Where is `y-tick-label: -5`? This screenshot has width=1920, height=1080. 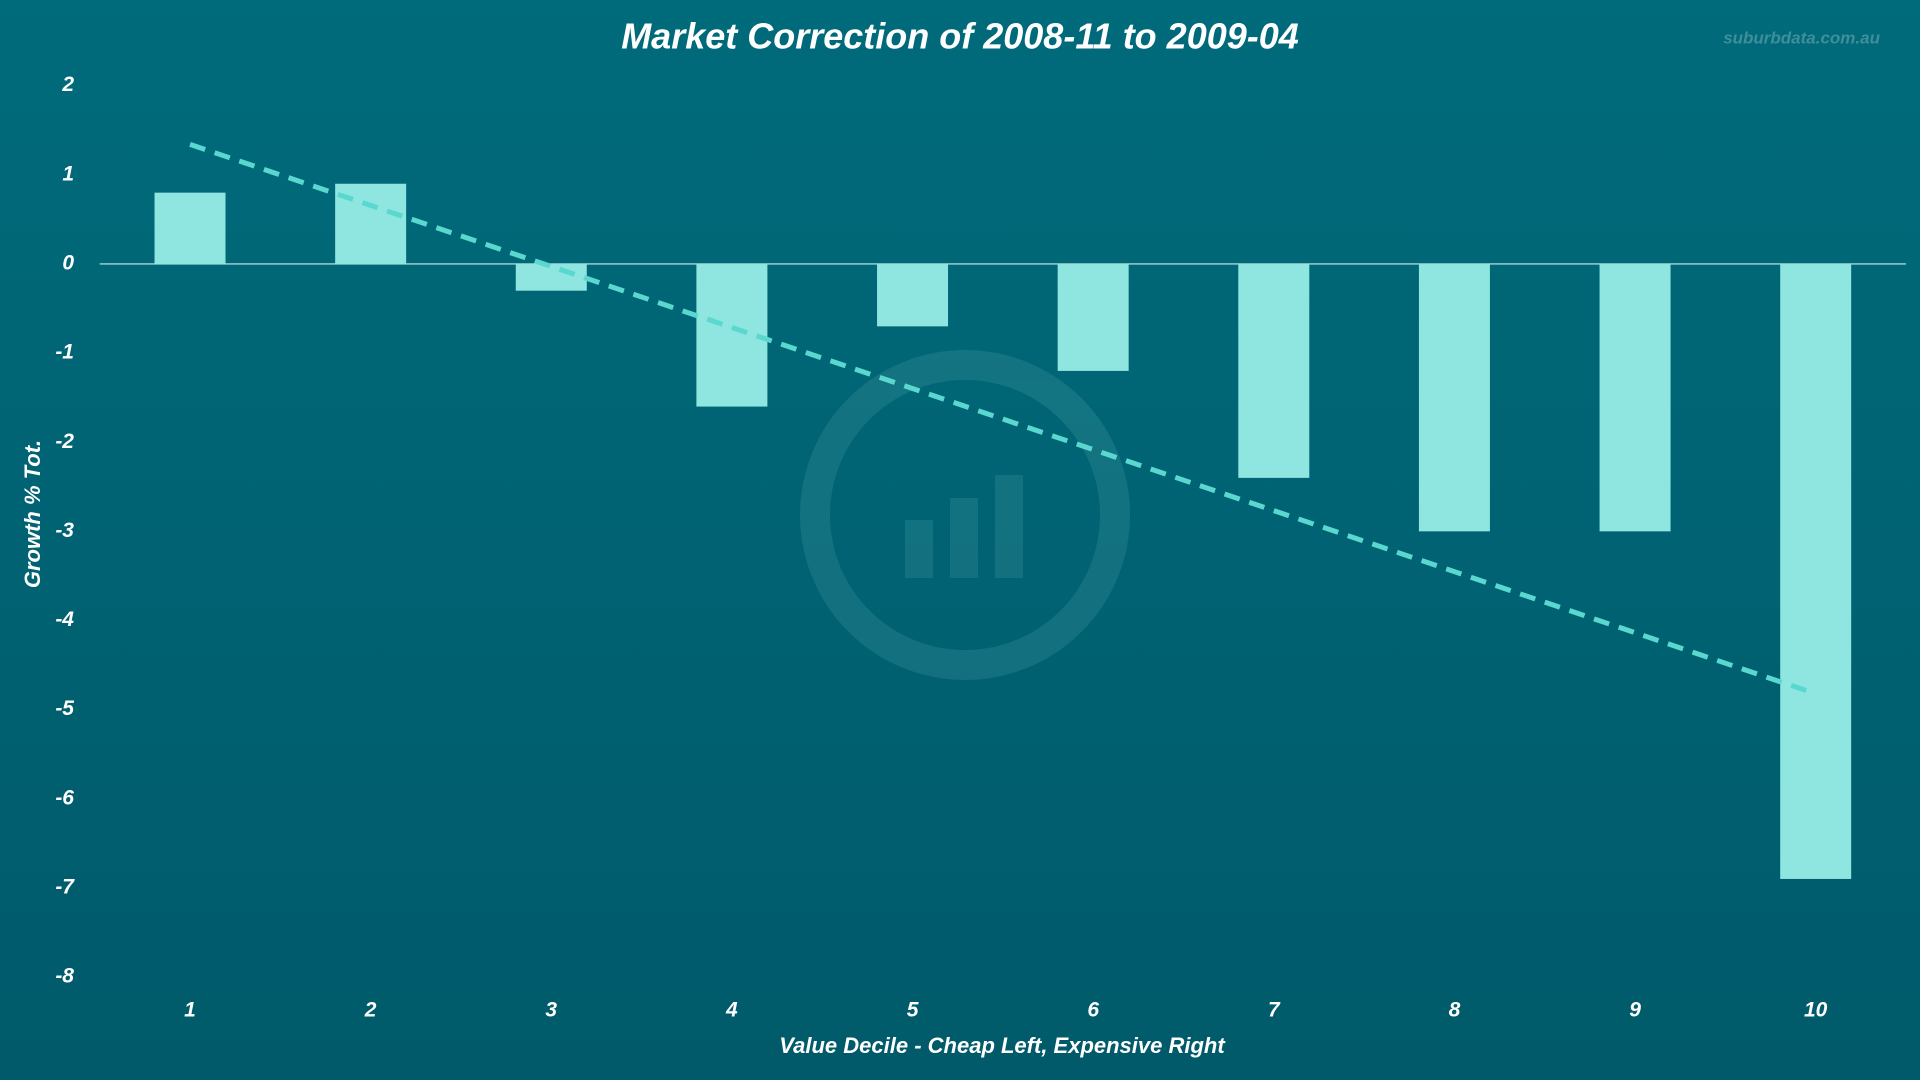 y-tick-label: -5 is located at coordinates (64, 708).